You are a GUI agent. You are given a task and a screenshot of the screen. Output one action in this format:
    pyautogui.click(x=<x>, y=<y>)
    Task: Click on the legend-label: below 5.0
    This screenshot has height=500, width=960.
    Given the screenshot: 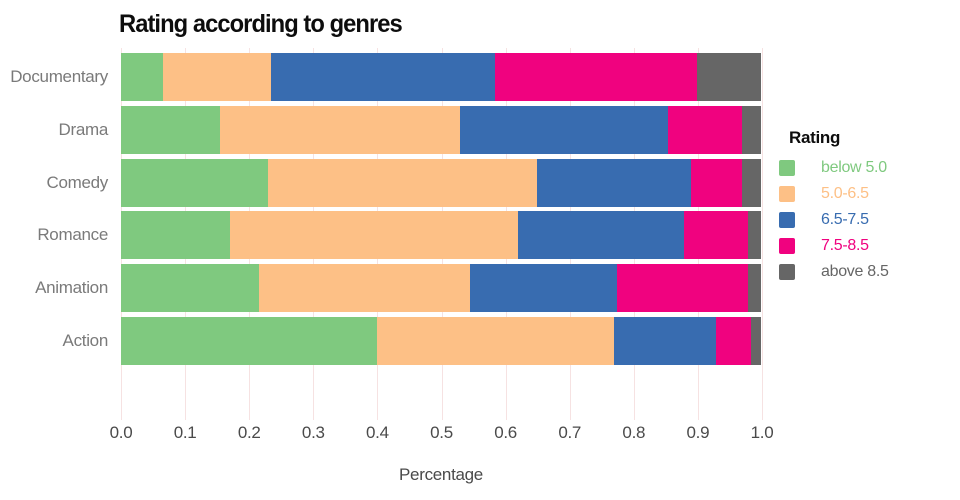 What is the action you would take?
    pyautogui.click(x=854, y=167)
    